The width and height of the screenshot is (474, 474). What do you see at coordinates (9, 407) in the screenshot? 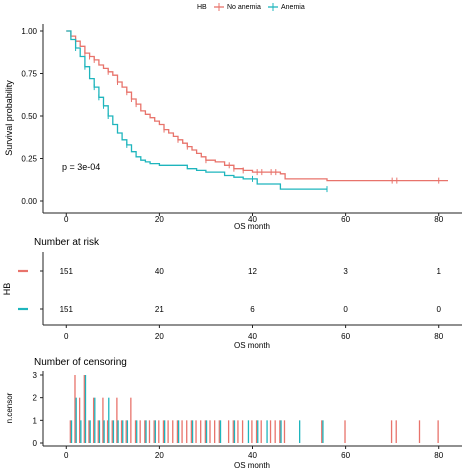
I see `censor-y-axis-label: n.censor` at bounding box center [9, 407].